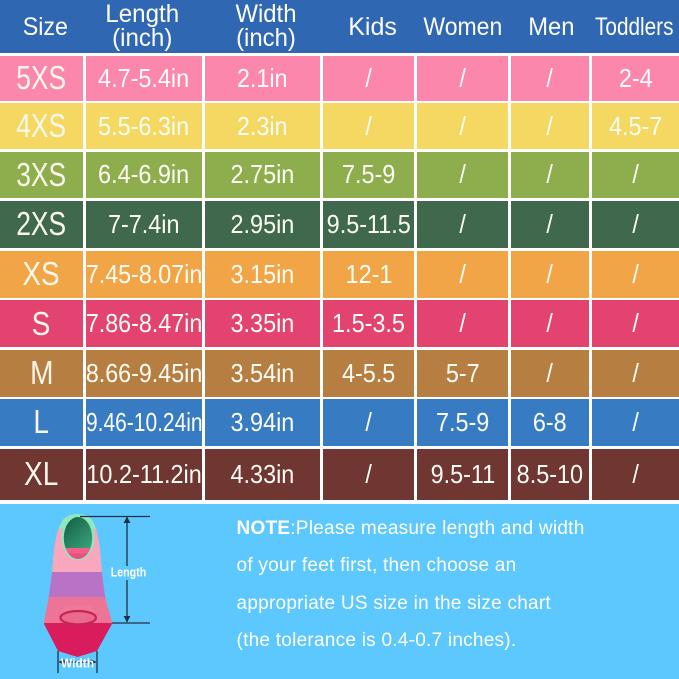 The width and height of the screenshot is (679, 679). Describe the element at coordinates (129, 572) in the screenshot. I see `svg-text: Length` at that location.